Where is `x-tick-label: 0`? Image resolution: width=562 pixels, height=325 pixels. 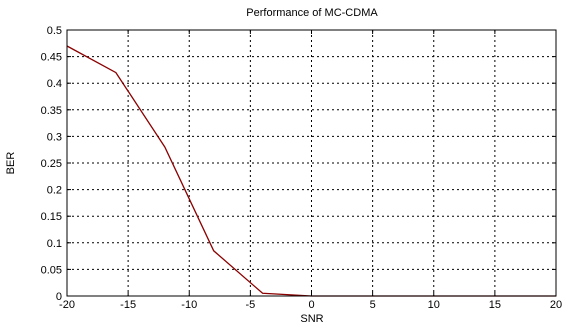
x-tick-label: 0 is located at coordinates (311, 305).